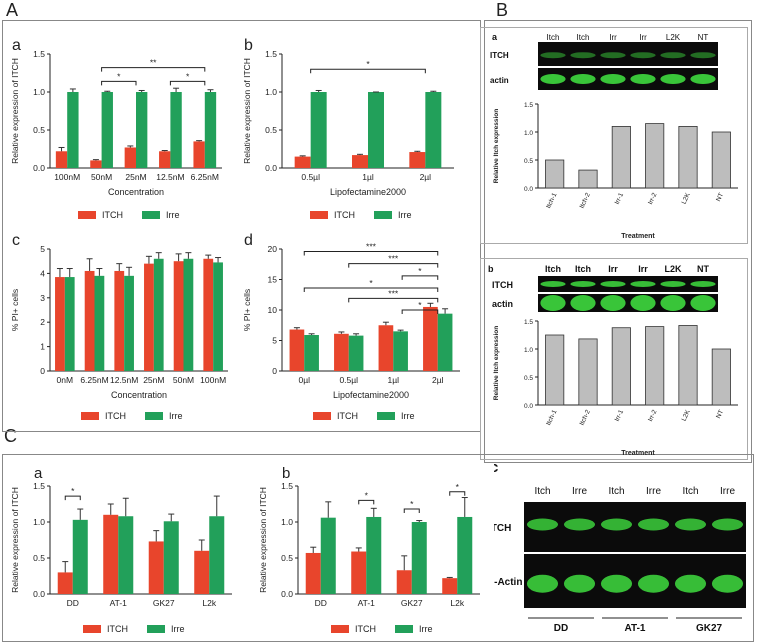  What do you see at coordinates (164, 603) in the screenshot?
I see `x-tick-label: GK27` at bounding box center [164, 603].